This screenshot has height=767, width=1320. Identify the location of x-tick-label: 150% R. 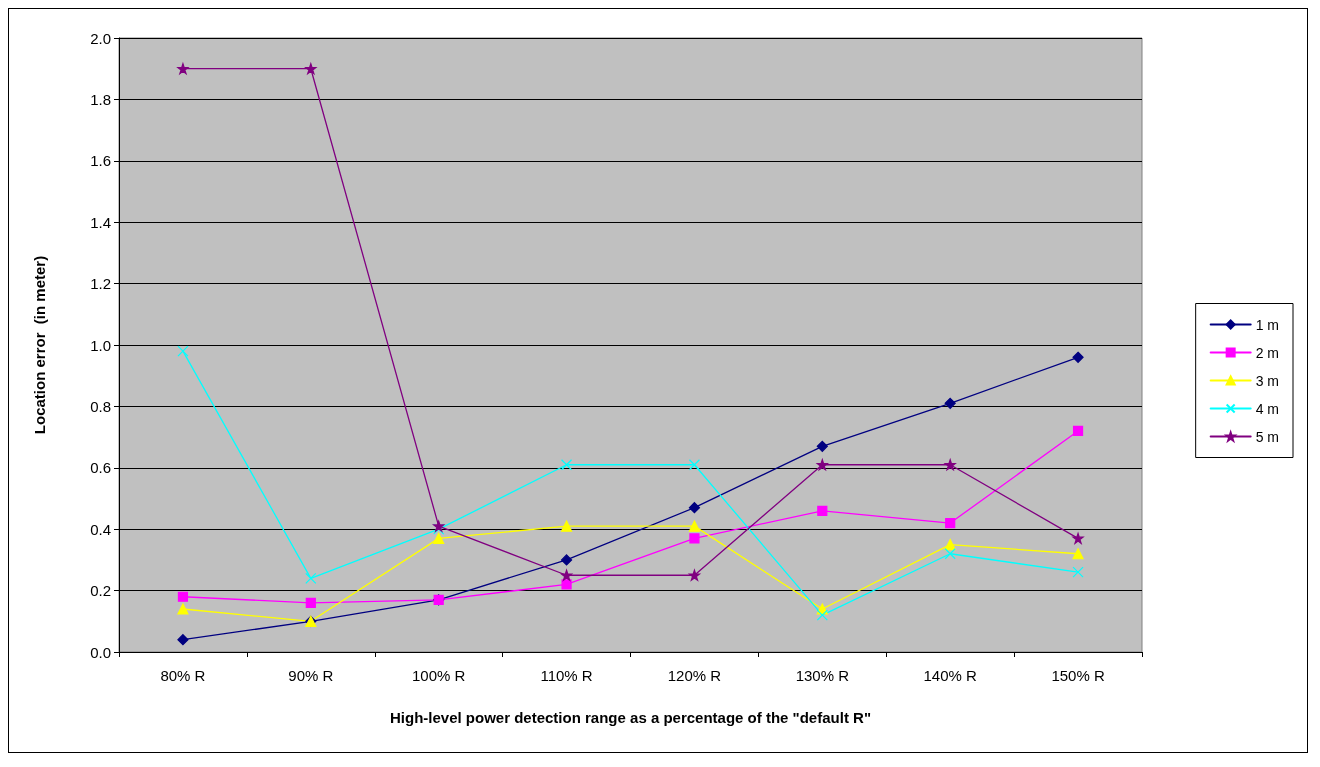
(1078, 675).